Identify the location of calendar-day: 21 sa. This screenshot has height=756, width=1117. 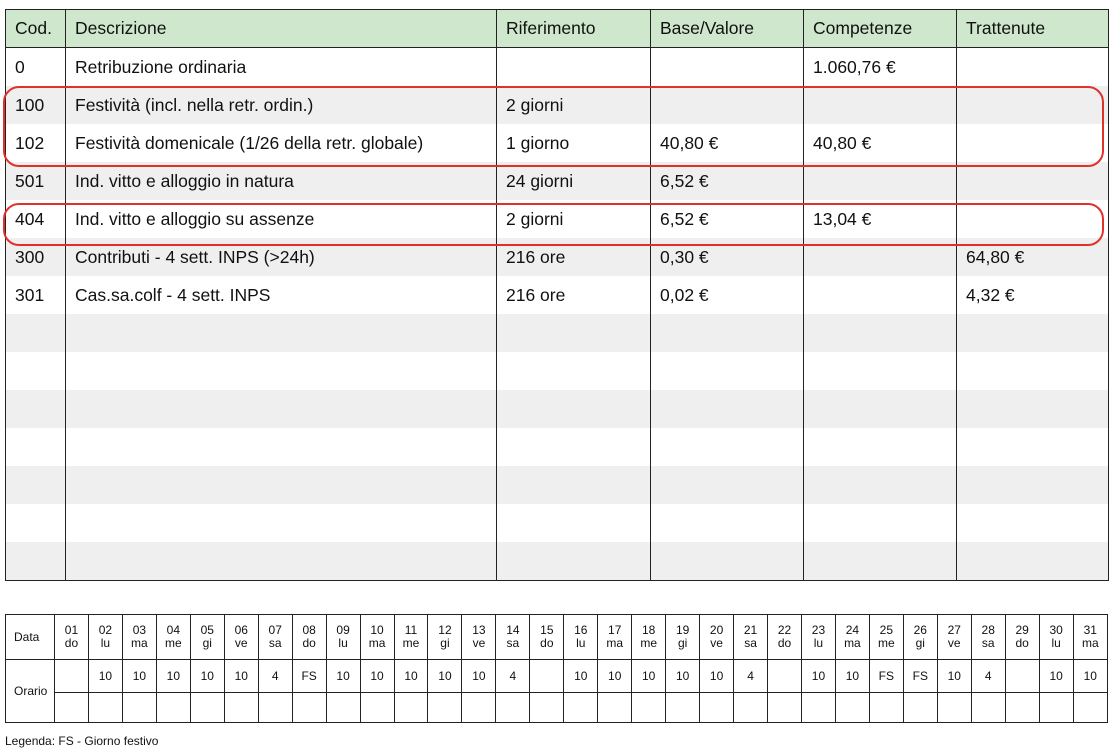
(751, 637).